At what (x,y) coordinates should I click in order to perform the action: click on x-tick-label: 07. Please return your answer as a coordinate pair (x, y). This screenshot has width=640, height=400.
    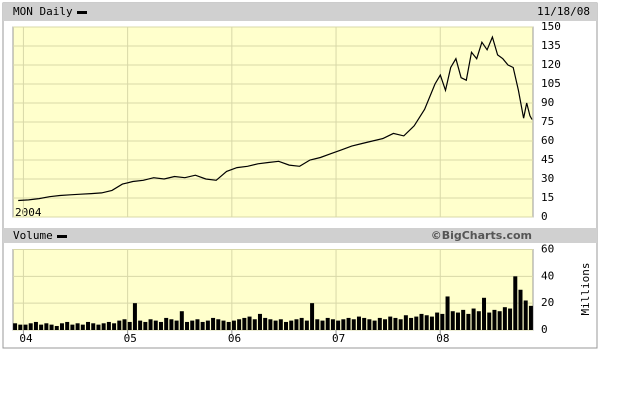
    Looking at the image, I should click on (338, 338).